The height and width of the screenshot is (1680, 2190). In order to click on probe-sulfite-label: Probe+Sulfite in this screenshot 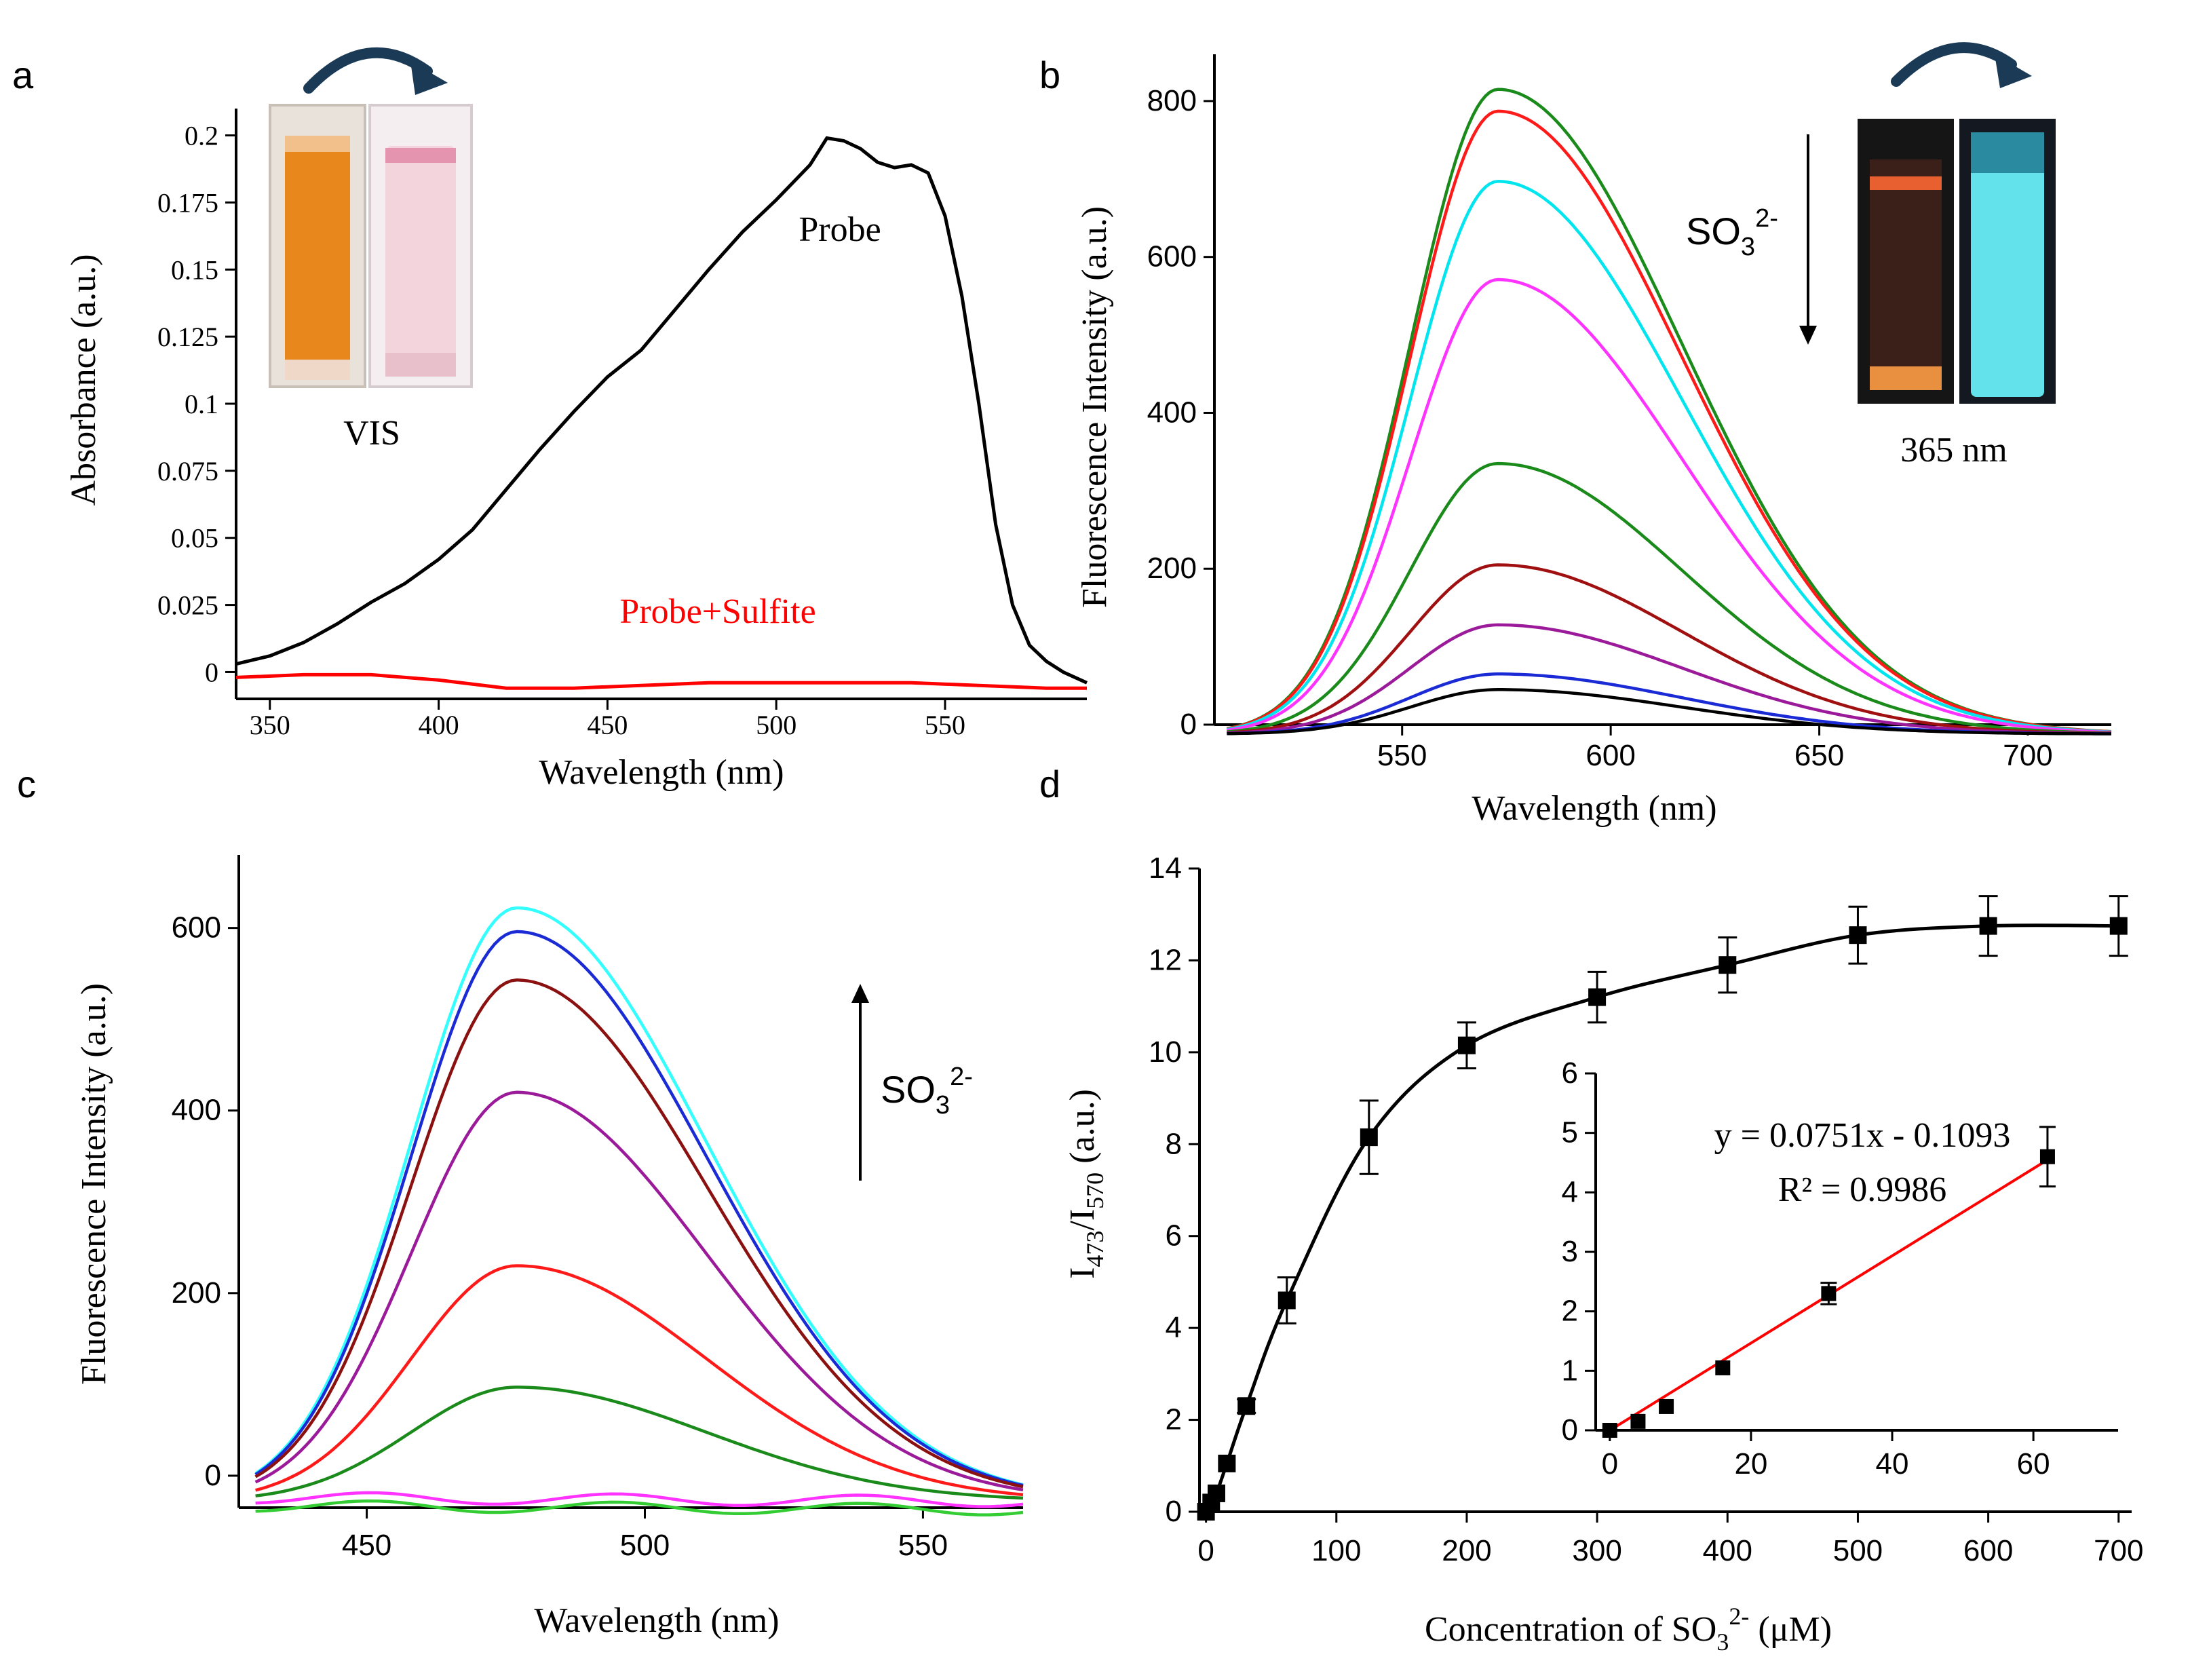, I will do `click(717, 611)`.